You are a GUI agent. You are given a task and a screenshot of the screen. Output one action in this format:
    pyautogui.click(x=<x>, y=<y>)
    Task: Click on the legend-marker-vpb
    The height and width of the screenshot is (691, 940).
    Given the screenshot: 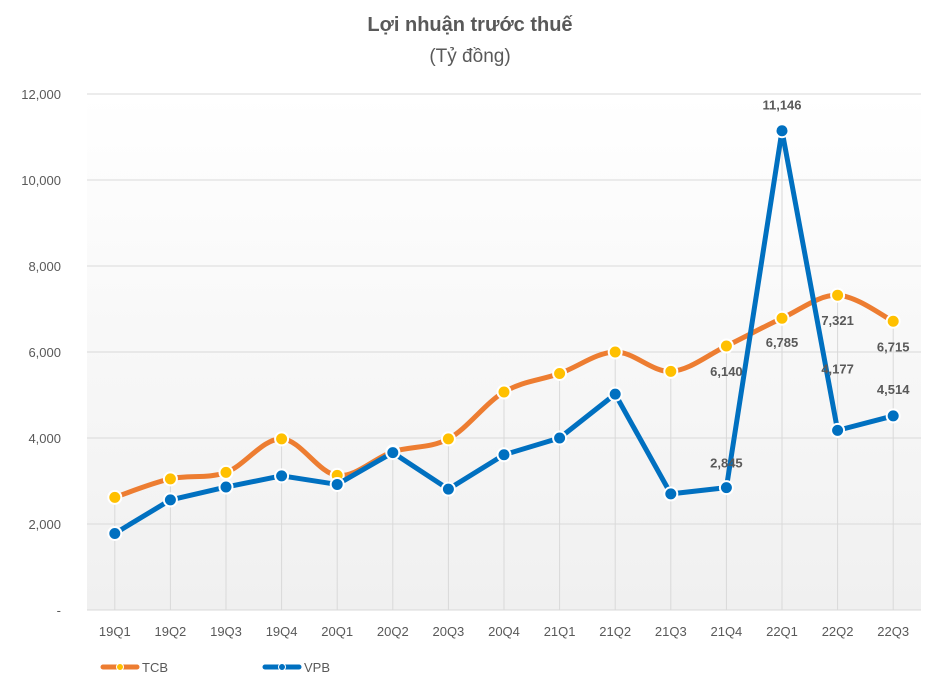 What is the action you would take?
    pyautogui.click(x=282, y=667)
    